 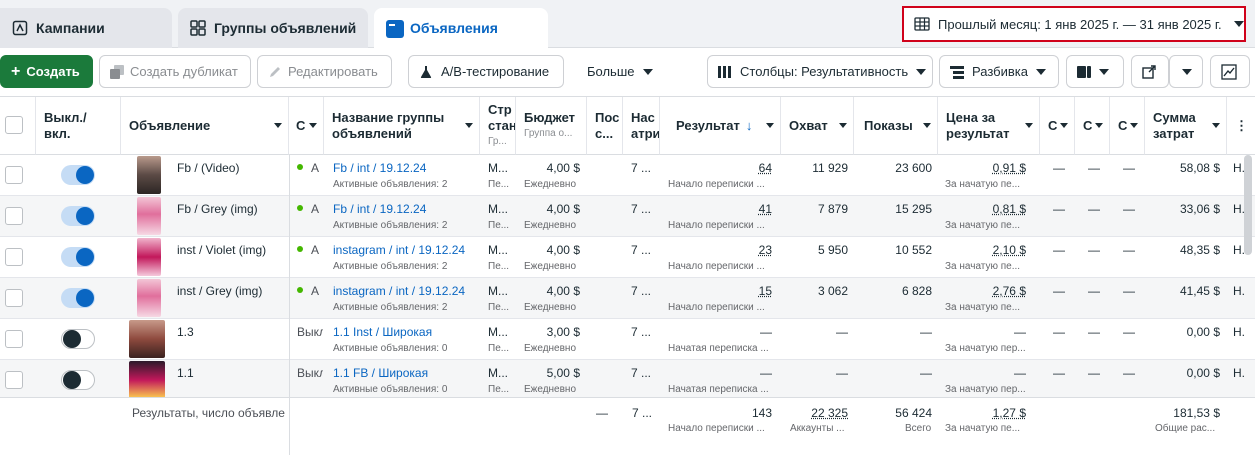 I want to click on tab-adsets: Группы объявлений, so click(x=273, y=28).